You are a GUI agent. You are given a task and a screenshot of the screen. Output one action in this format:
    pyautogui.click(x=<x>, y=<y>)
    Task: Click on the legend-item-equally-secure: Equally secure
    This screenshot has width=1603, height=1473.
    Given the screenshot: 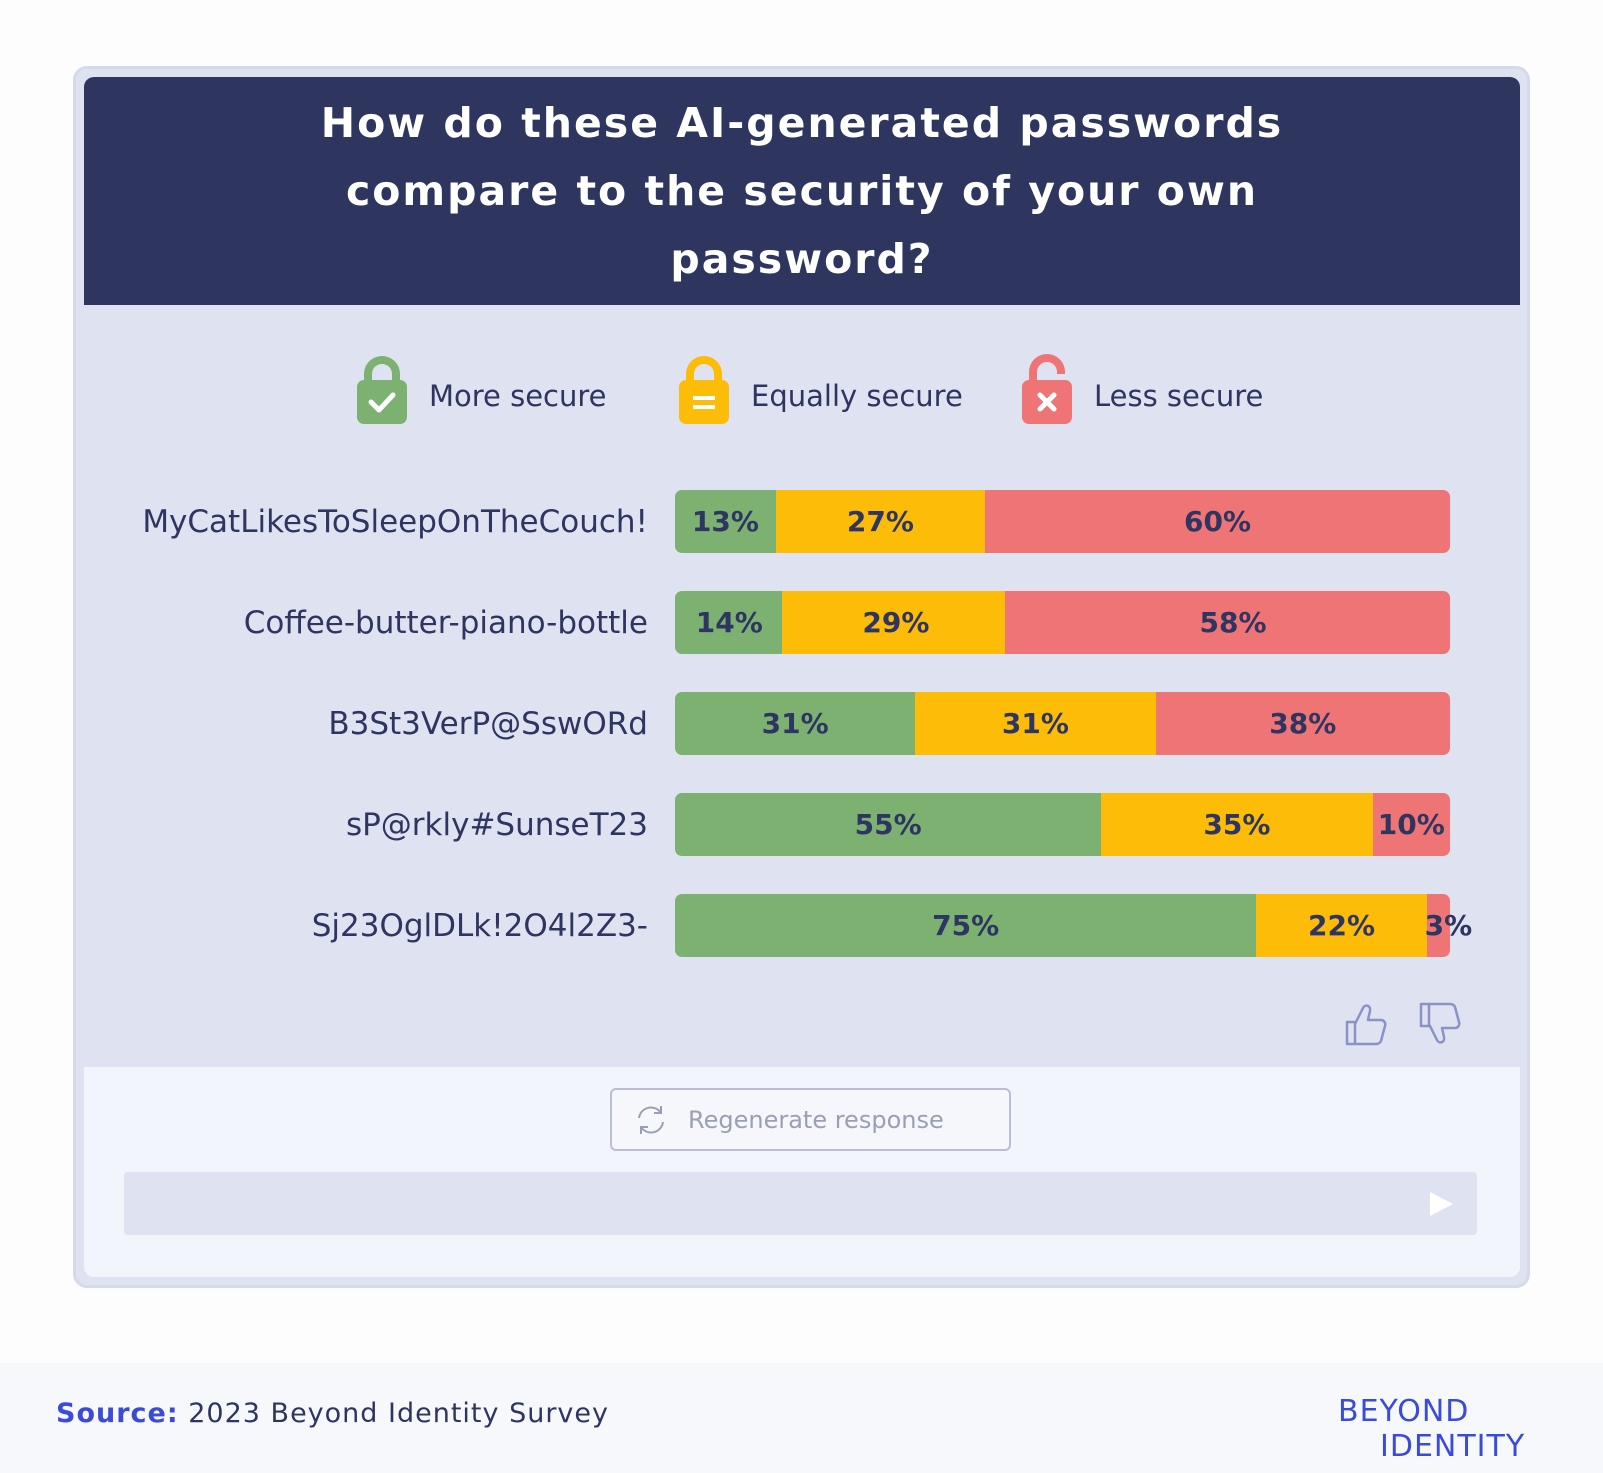 What is the action you would take?
    pyautogui.click(x=820, y=390)
    